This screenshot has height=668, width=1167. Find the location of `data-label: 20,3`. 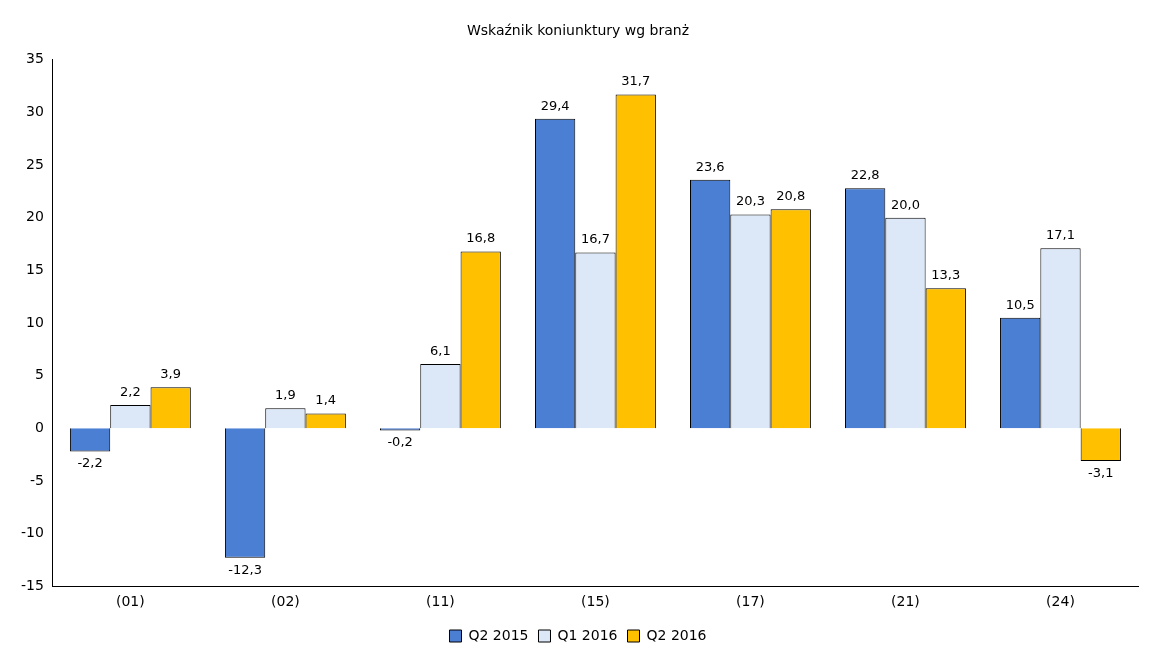

data-label: 20,3 is located at coordinates (750, 201).